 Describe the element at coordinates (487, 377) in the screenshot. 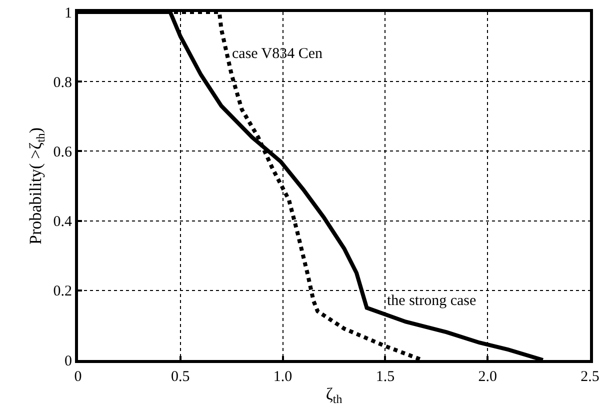

I see `x-tick-label: 2.0` at that location.